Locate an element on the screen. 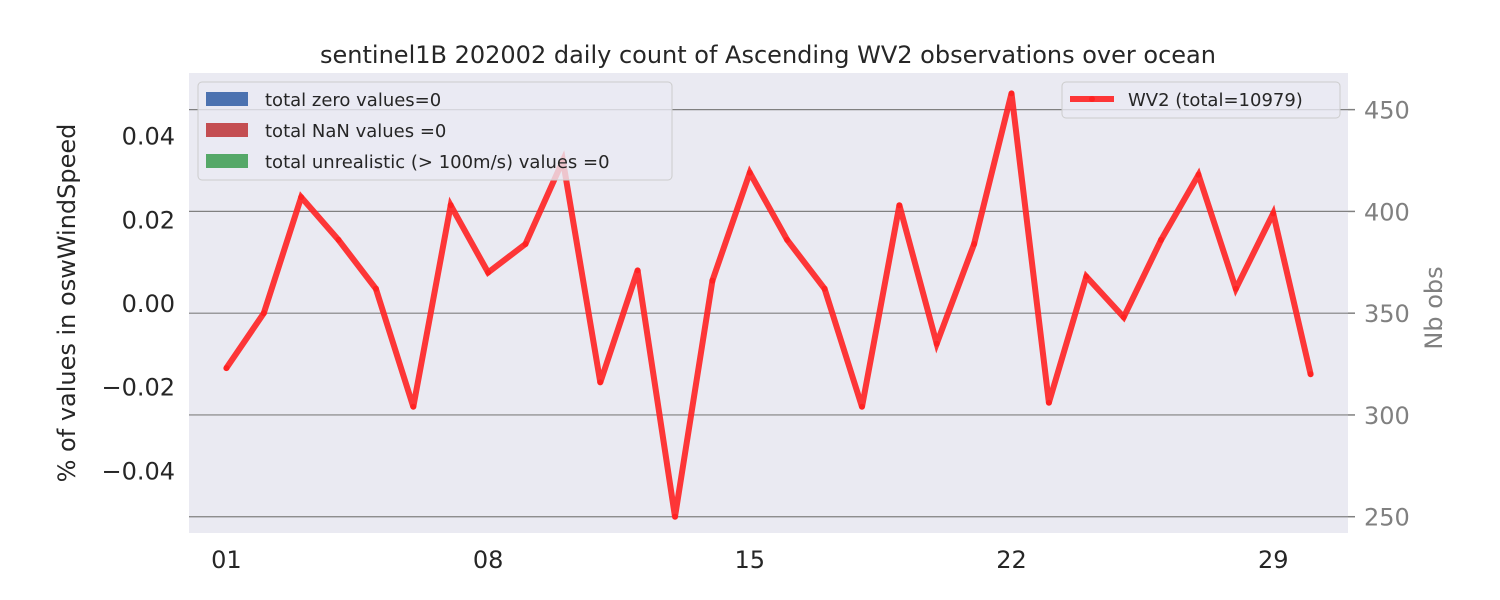  legend-label-unrealistic: total unrealistic (> 100m/s) values =0 is located at coordinates (437, 162).